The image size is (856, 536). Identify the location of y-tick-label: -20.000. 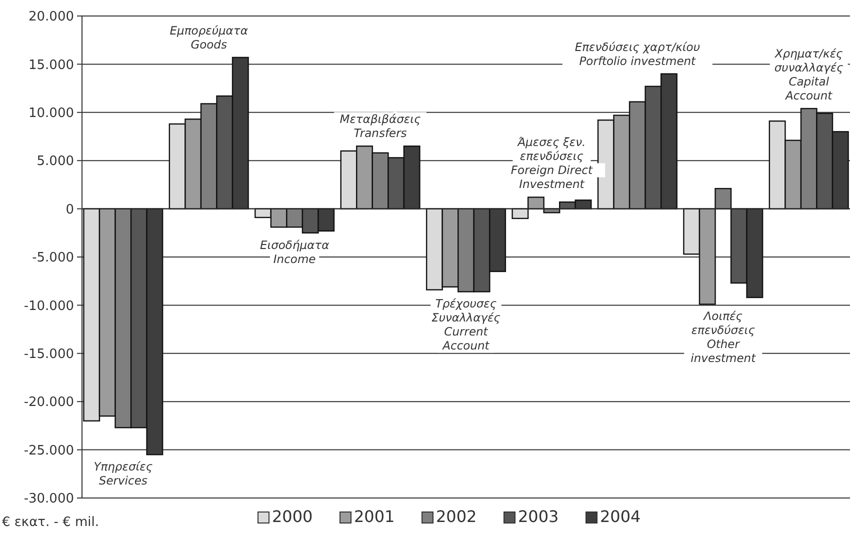
(49, 402).